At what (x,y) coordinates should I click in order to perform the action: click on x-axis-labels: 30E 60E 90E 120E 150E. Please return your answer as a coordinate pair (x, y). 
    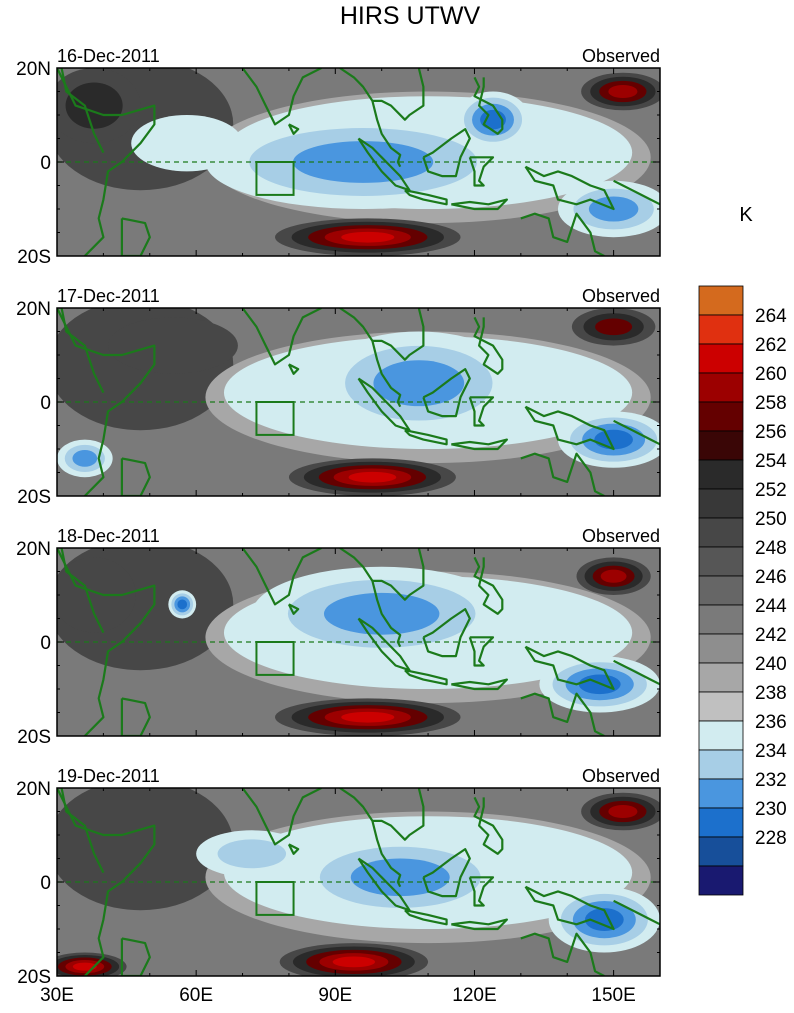
    Looking at the image, I should click on (338, 995).